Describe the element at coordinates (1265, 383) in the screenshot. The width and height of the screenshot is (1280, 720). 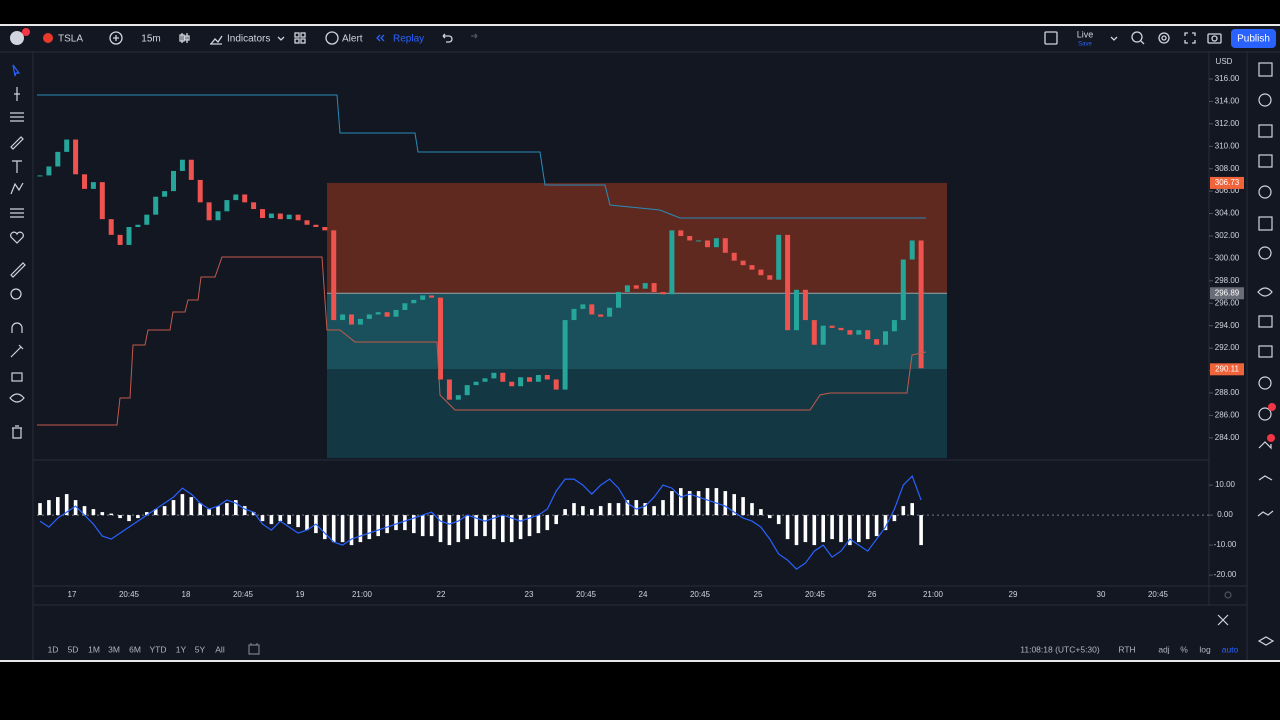
I see `help` at that location.